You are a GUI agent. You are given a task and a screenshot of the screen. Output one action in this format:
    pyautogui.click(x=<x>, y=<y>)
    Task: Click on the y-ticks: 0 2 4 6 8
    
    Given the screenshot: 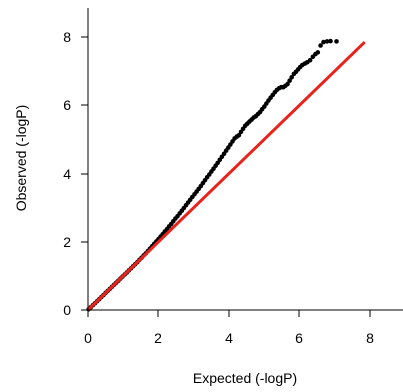 What is the action you would take?
    pyautogui.click(x=75, y=173)
    